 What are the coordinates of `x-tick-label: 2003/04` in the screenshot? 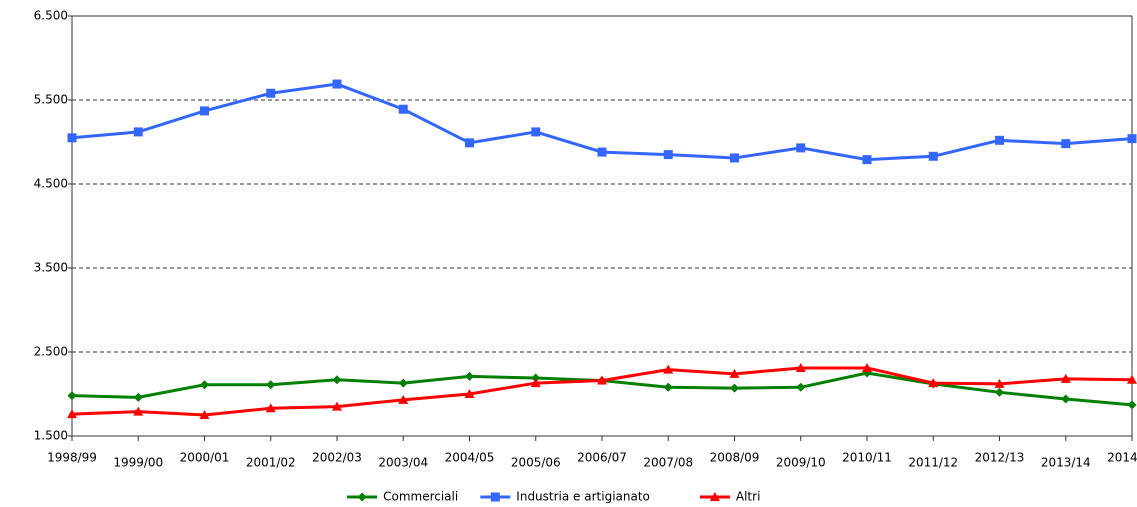 It's located at (403, 463).